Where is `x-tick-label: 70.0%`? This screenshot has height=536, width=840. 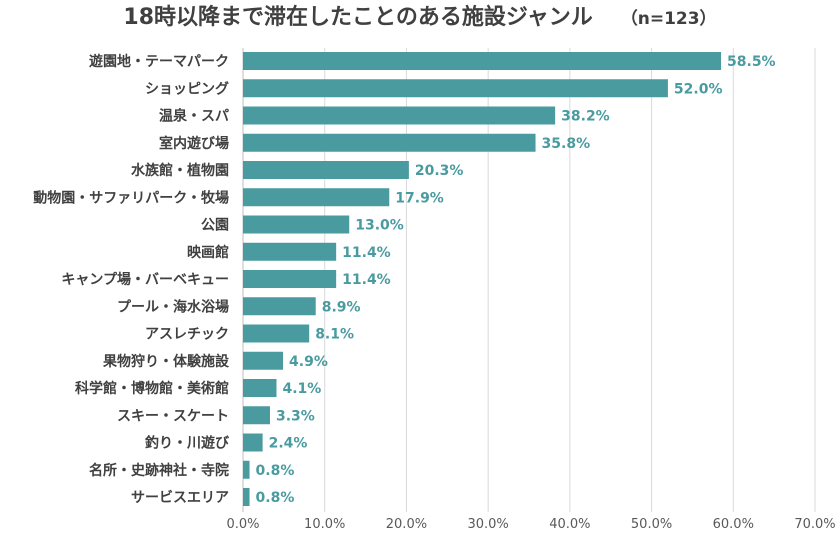 x-tick-label: 70.0% is located at coordinates (814, 524).